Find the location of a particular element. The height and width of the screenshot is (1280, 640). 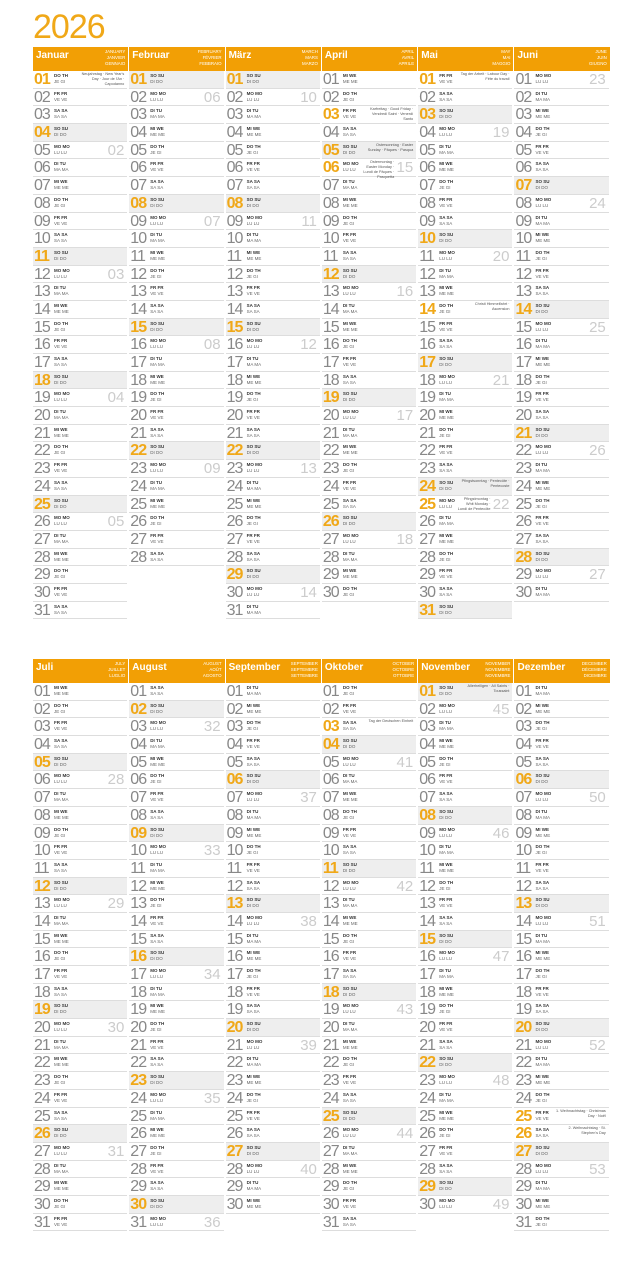

day-row: 11 SA SA SA SA is located at coordinates (80, 869).